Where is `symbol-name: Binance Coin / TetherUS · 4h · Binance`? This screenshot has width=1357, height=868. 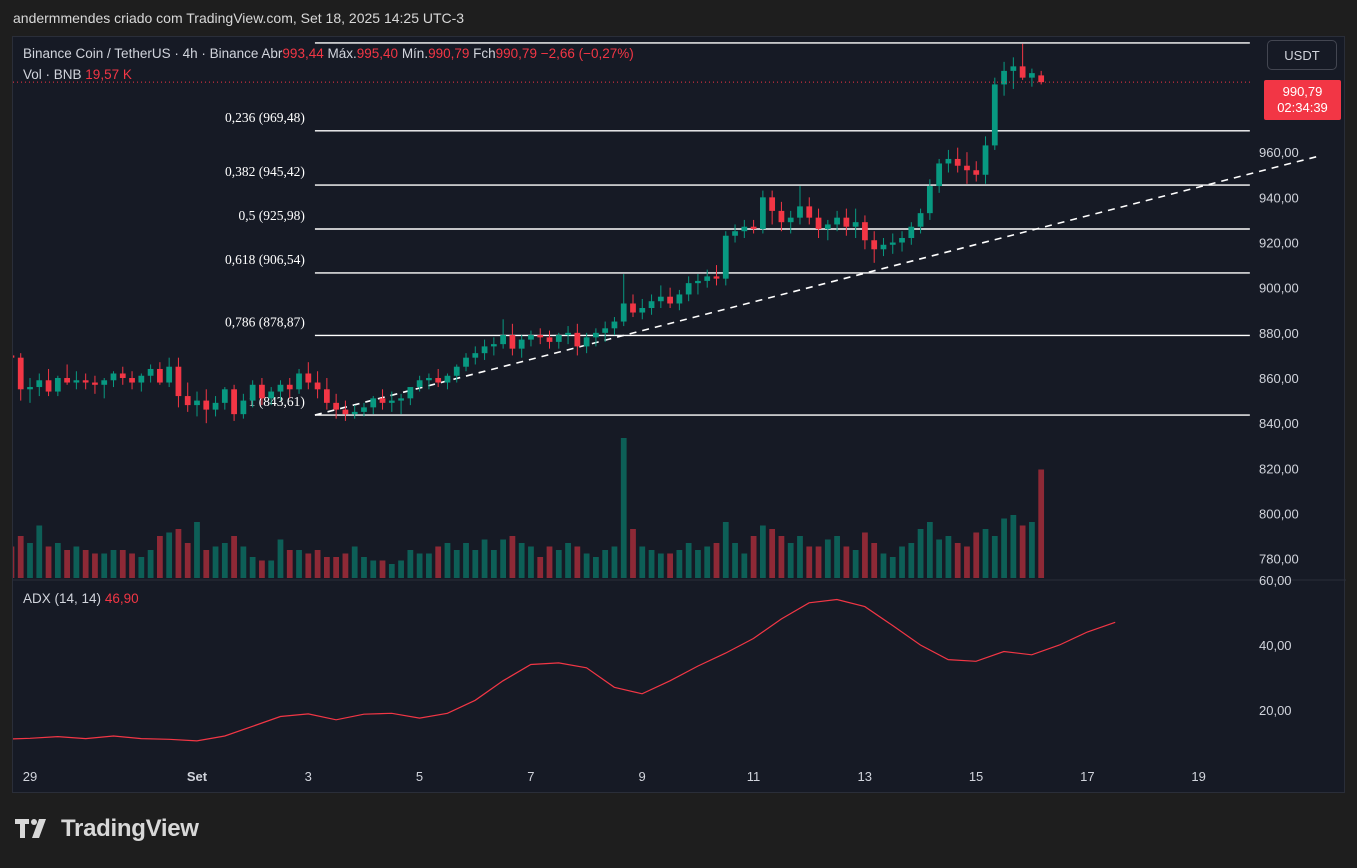 symbol-name: Binance Coin / TetherUS · 4h · Binance is located at coordinates (141, 53).